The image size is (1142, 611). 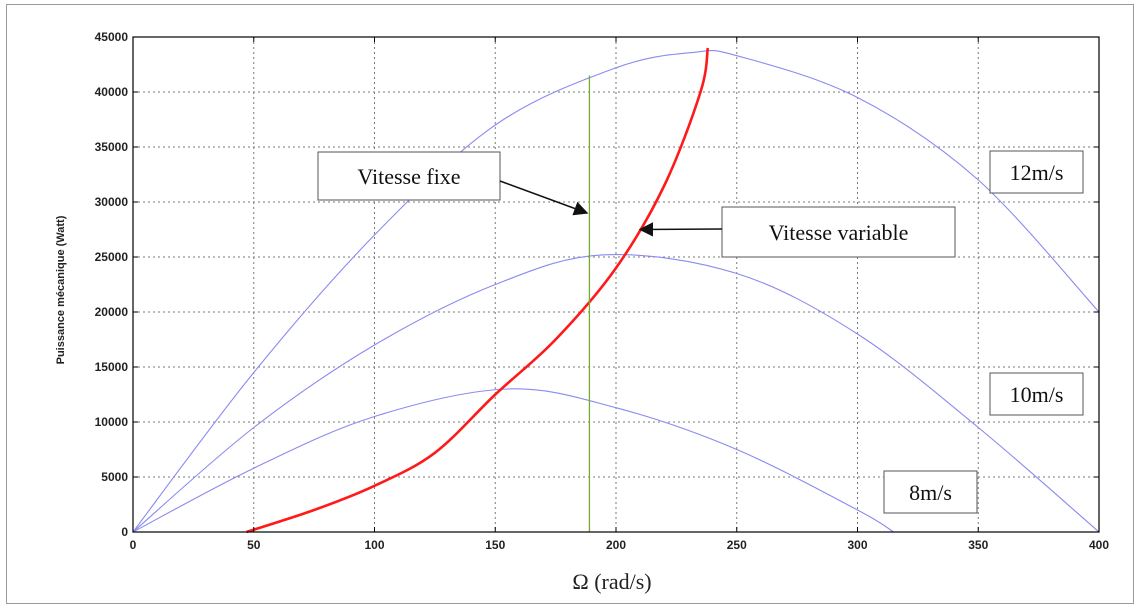 I want to click on y-tick-label: 0, so click(x=124, y=532).